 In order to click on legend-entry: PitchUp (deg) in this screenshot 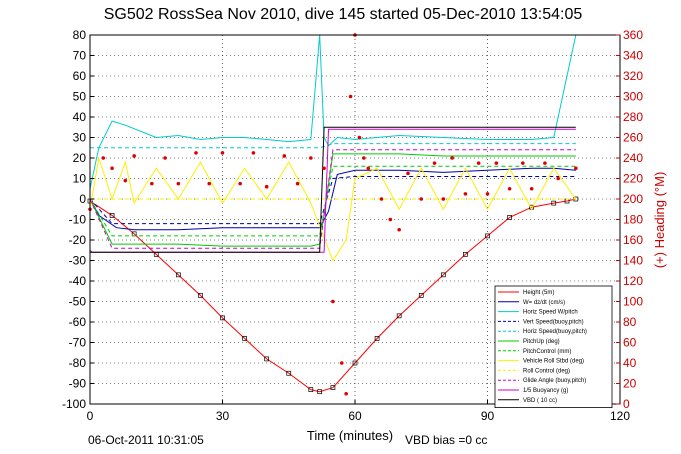, I will do `click(541, 342)`.